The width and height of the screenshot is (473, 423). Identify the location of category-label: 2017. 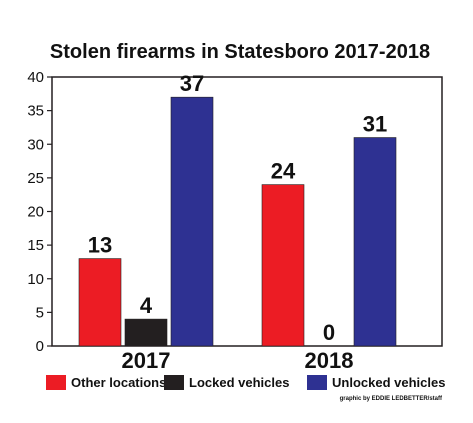
(146, 360).